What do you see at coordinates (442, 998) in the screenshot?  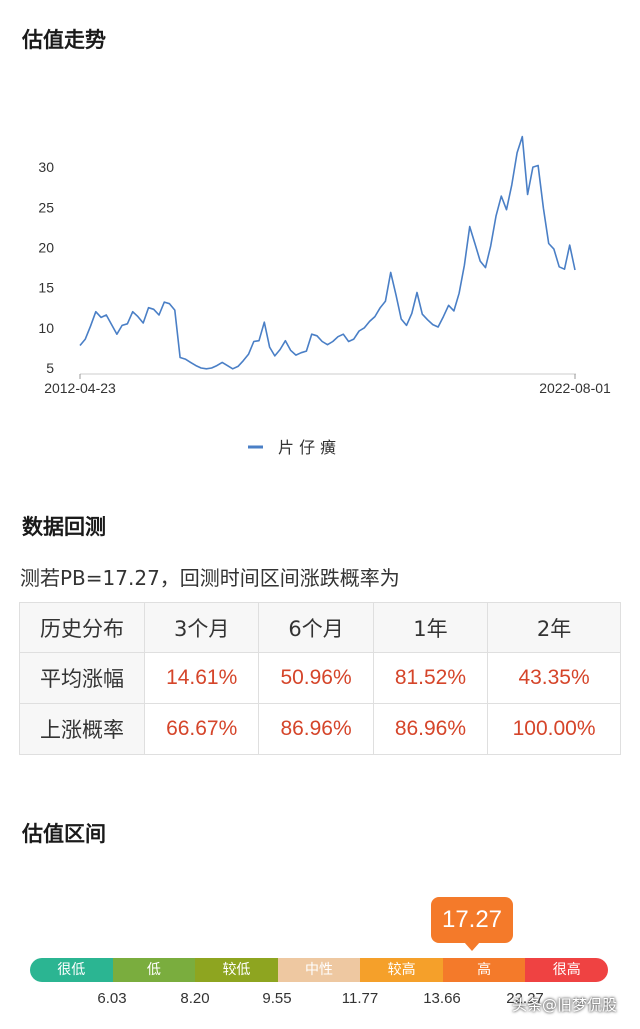 I see `range-bound: 13.66` at bounding box center [442, 998].